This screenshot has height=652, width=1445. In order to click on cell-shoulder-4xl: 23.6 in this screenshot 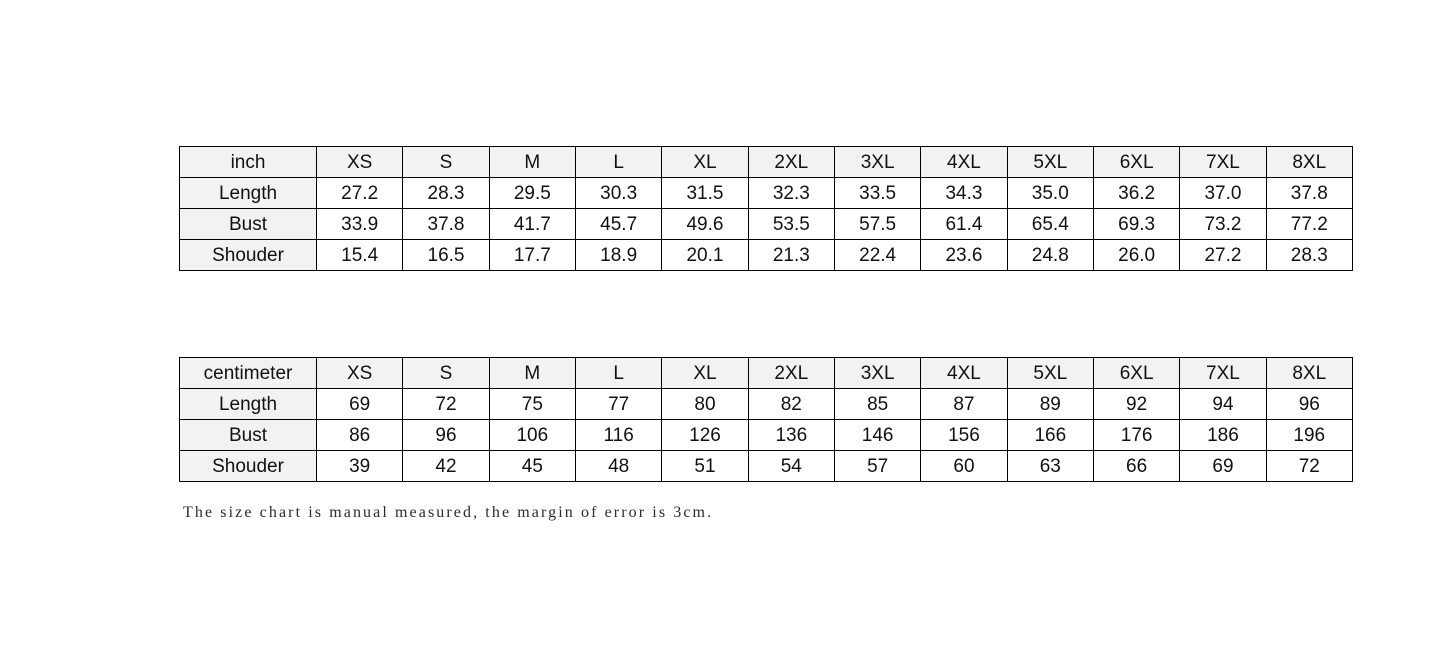, I will do `click(964, 255)`.